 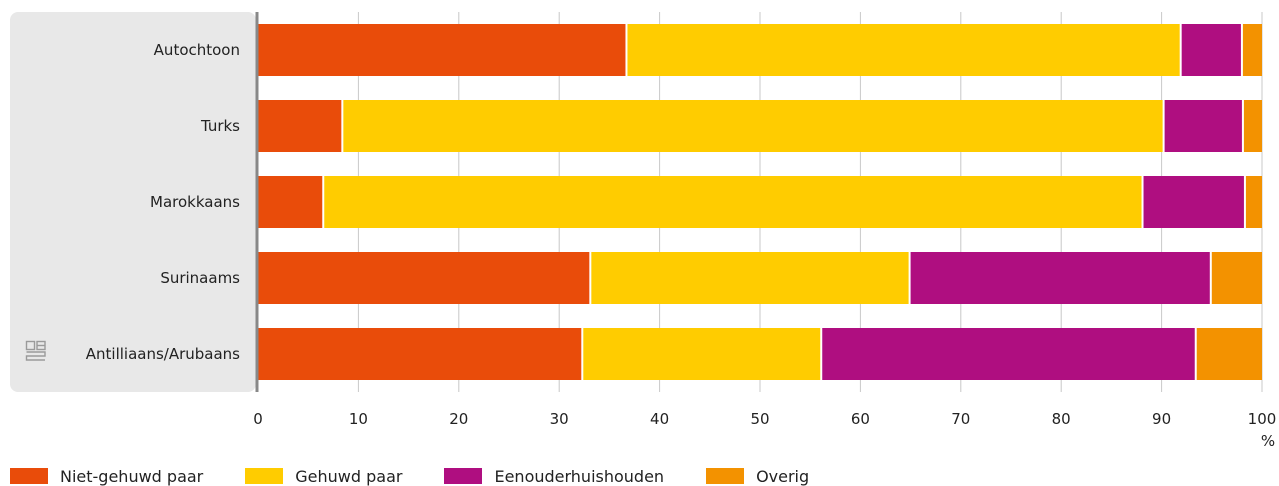 I want to click on legend-label-1: Gehuwd paar, so click(x=349, y=476).